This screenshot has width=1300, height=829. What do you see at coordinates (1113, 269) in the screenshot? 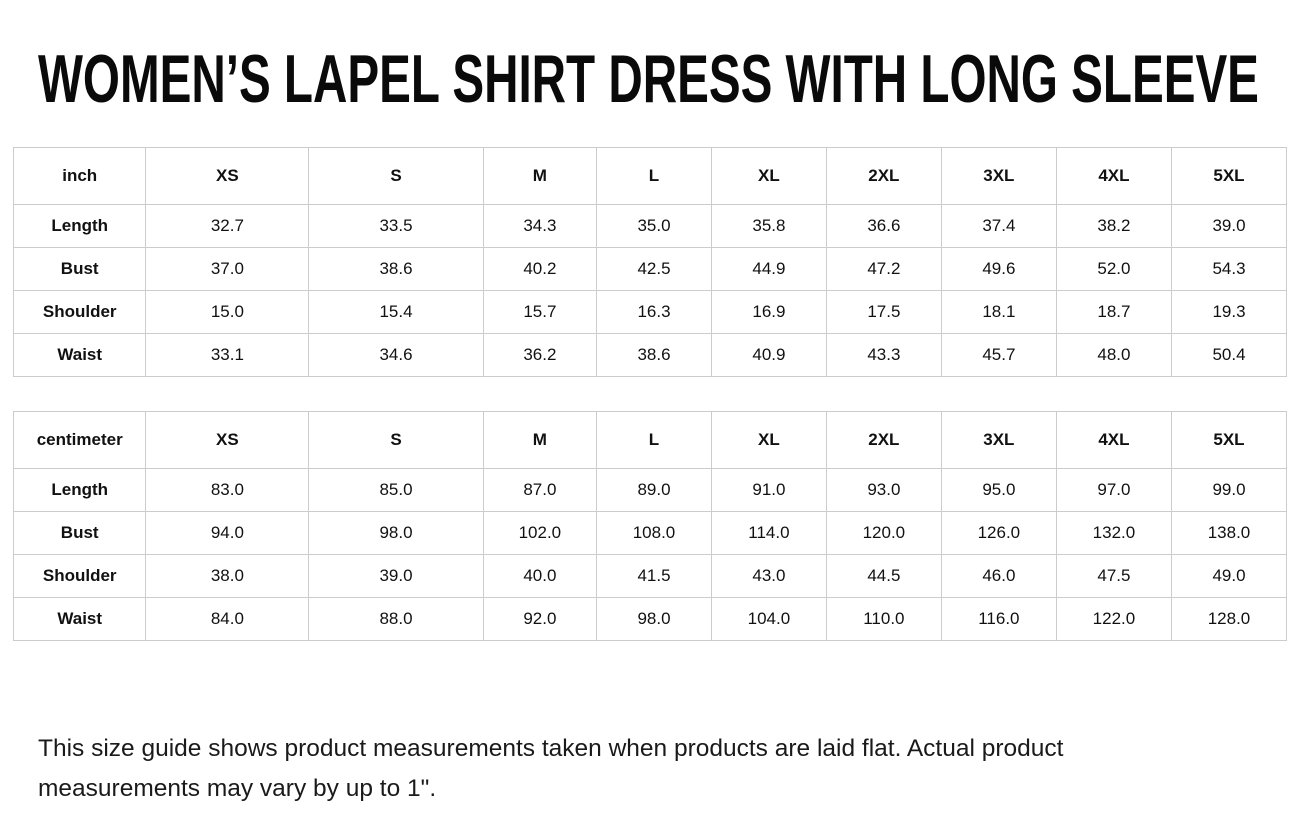
I see `measurement-value-cell: 52.0` at bounding box center [1113, 269].